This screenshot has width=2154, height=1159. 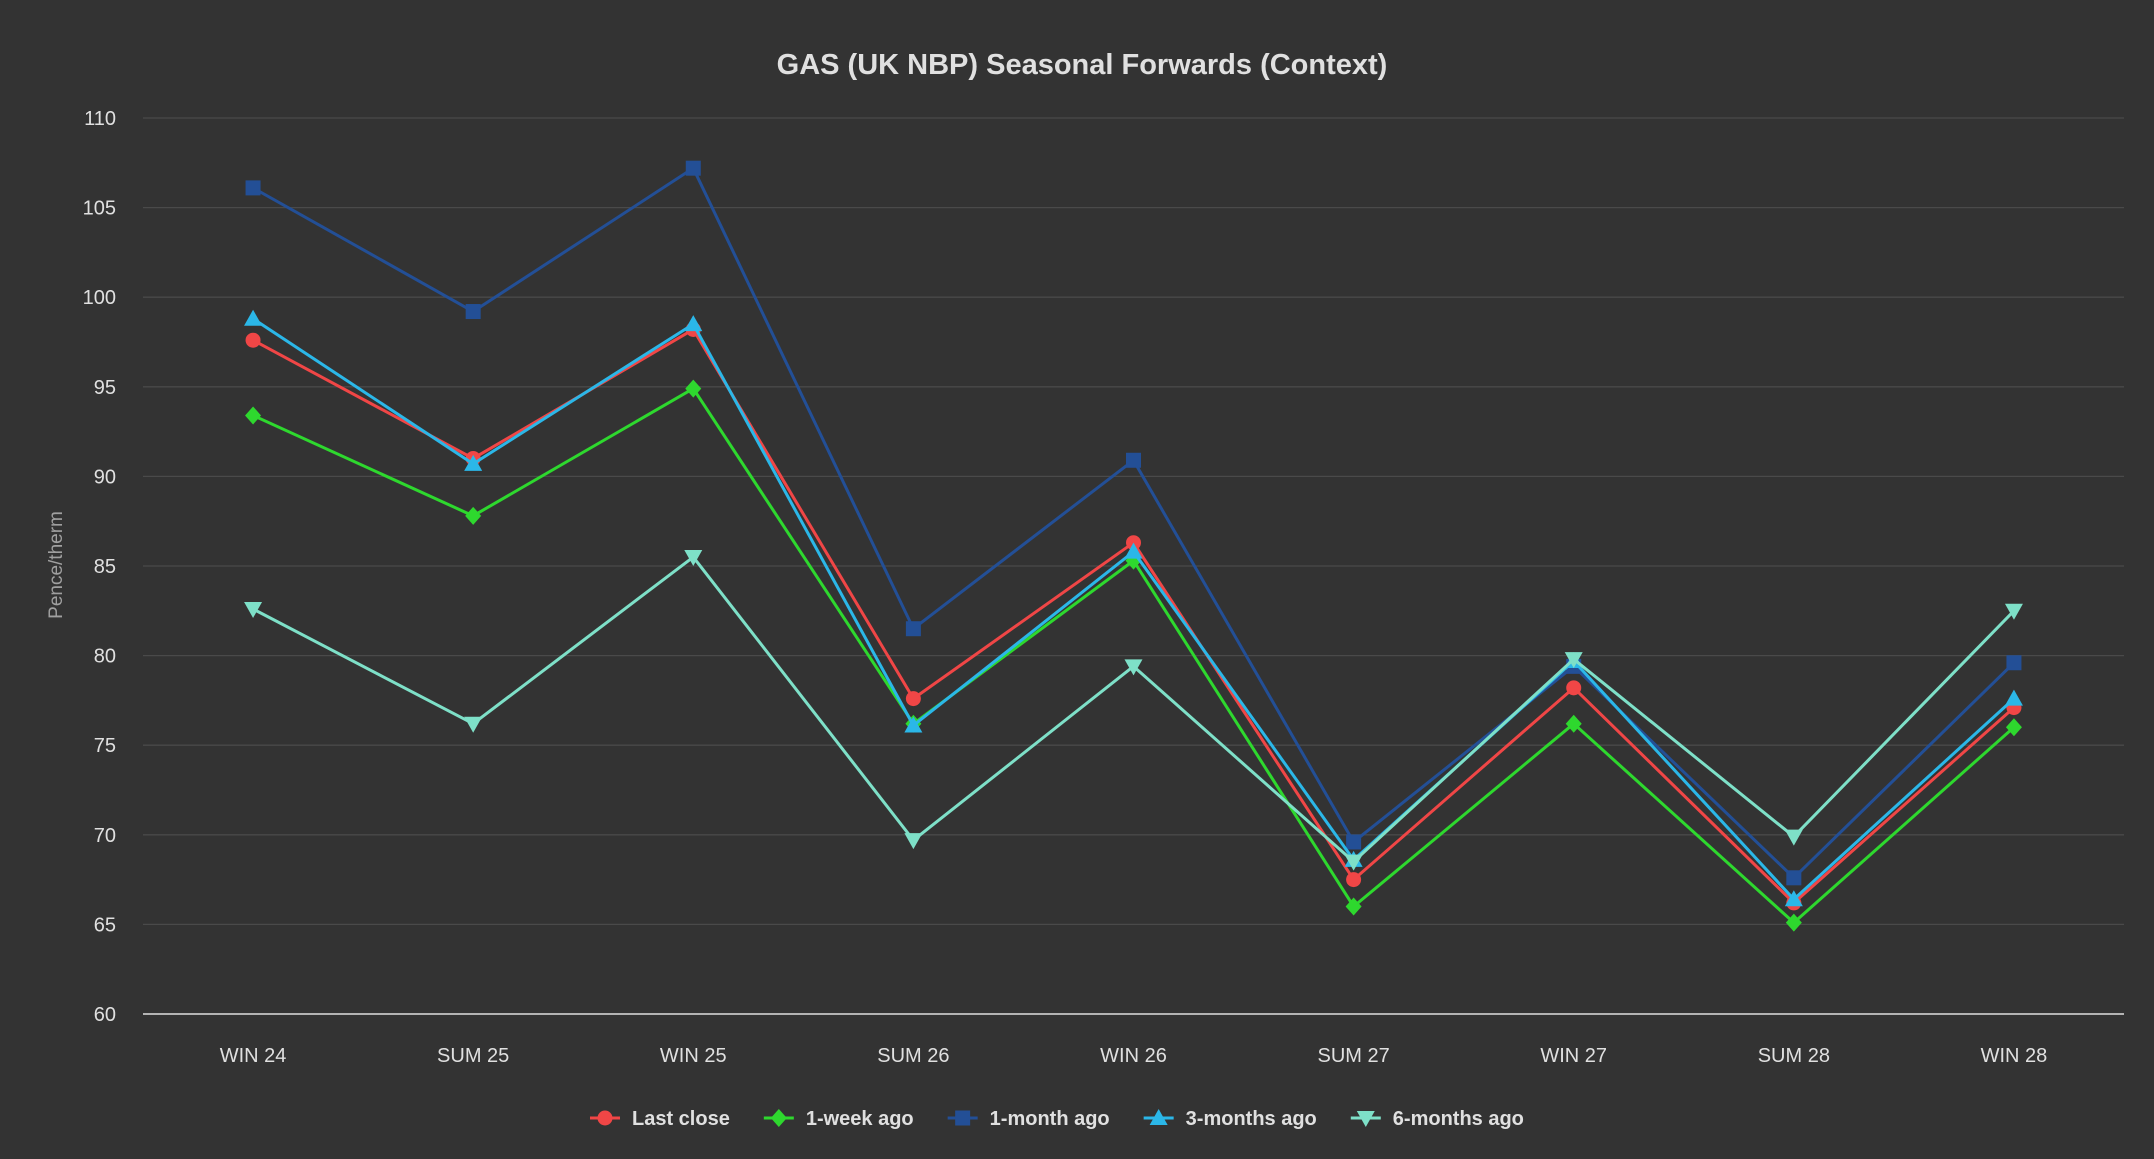 What do you see at coordinates (1458, 1119) in the screenshot?
I see `legend-label: 6-months ago` at bounding box center [1458, 1119].